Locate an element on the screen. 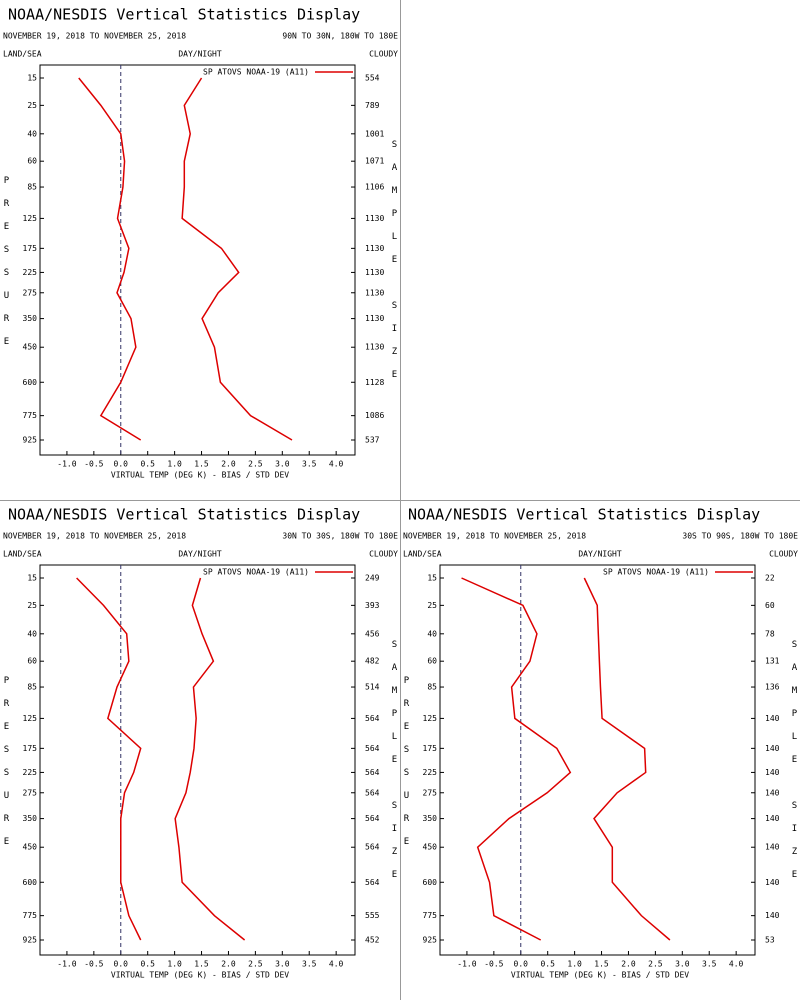 The image size is (800, 1000). x-tick-label: -1.0 is located at coordinates (66, 464).